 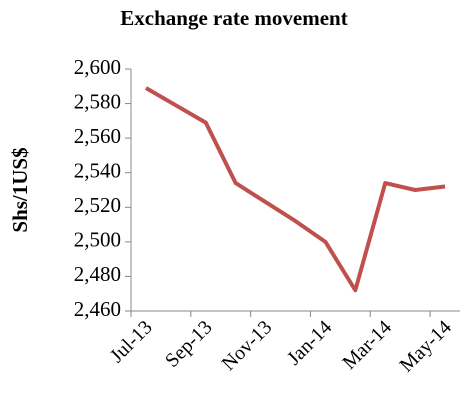 I want to click on y-tick-label: 2,560, so click(x=97, y=136).